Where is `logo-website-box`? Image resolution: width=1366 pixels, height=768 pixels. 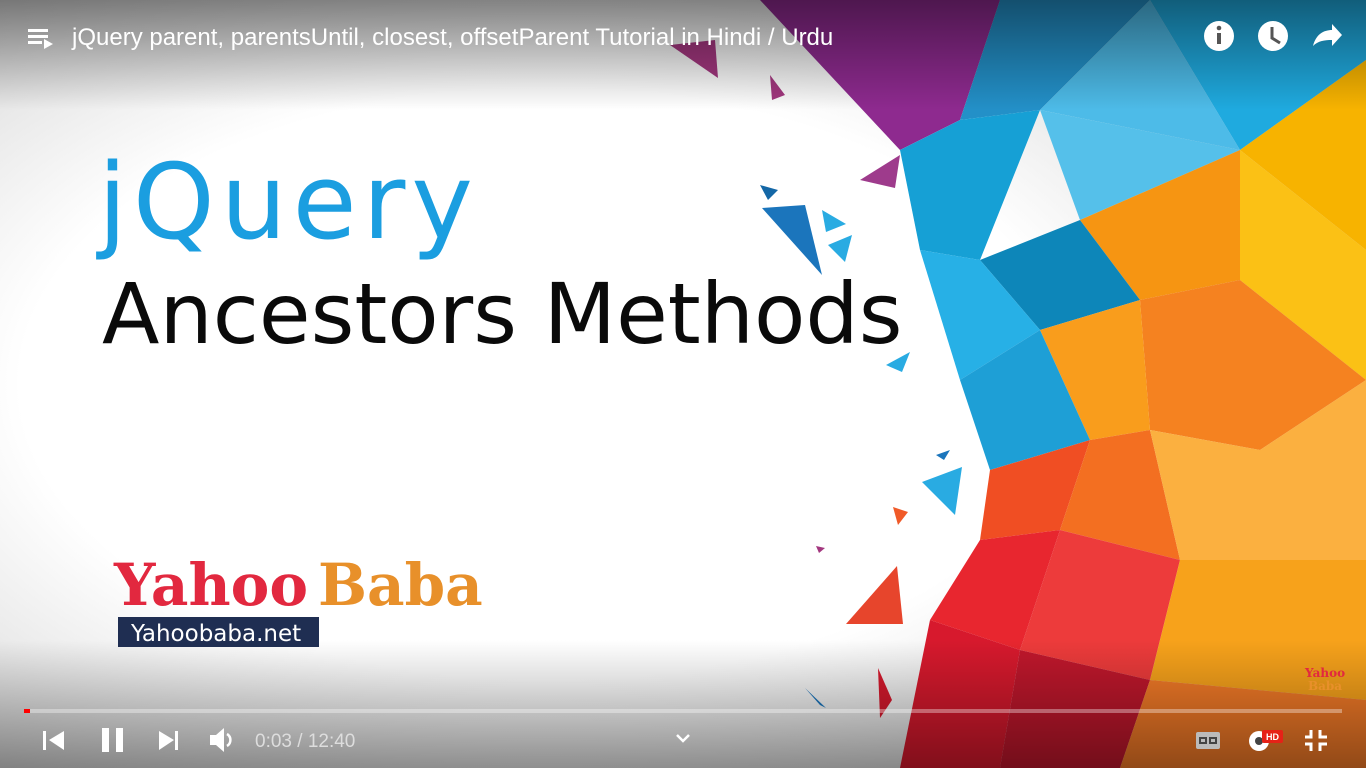
logo-website-box is located at coordinates (218, 632).